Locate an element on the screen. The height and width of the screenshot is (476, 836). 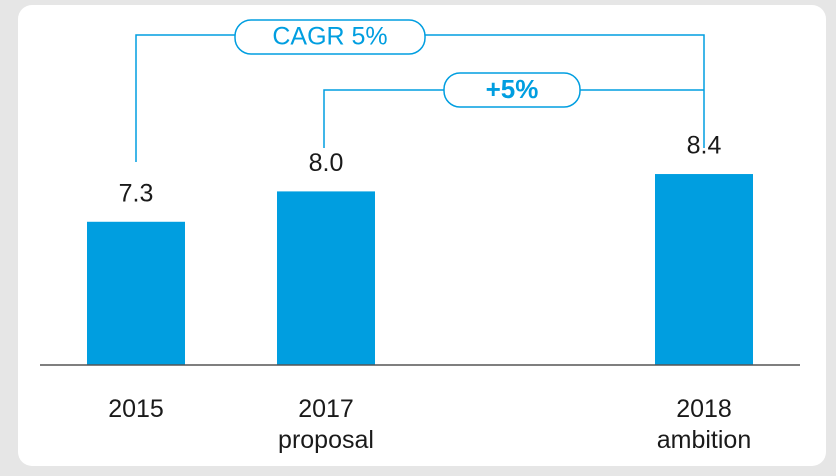
annotation: +5% is located at coordinates (512, 89).